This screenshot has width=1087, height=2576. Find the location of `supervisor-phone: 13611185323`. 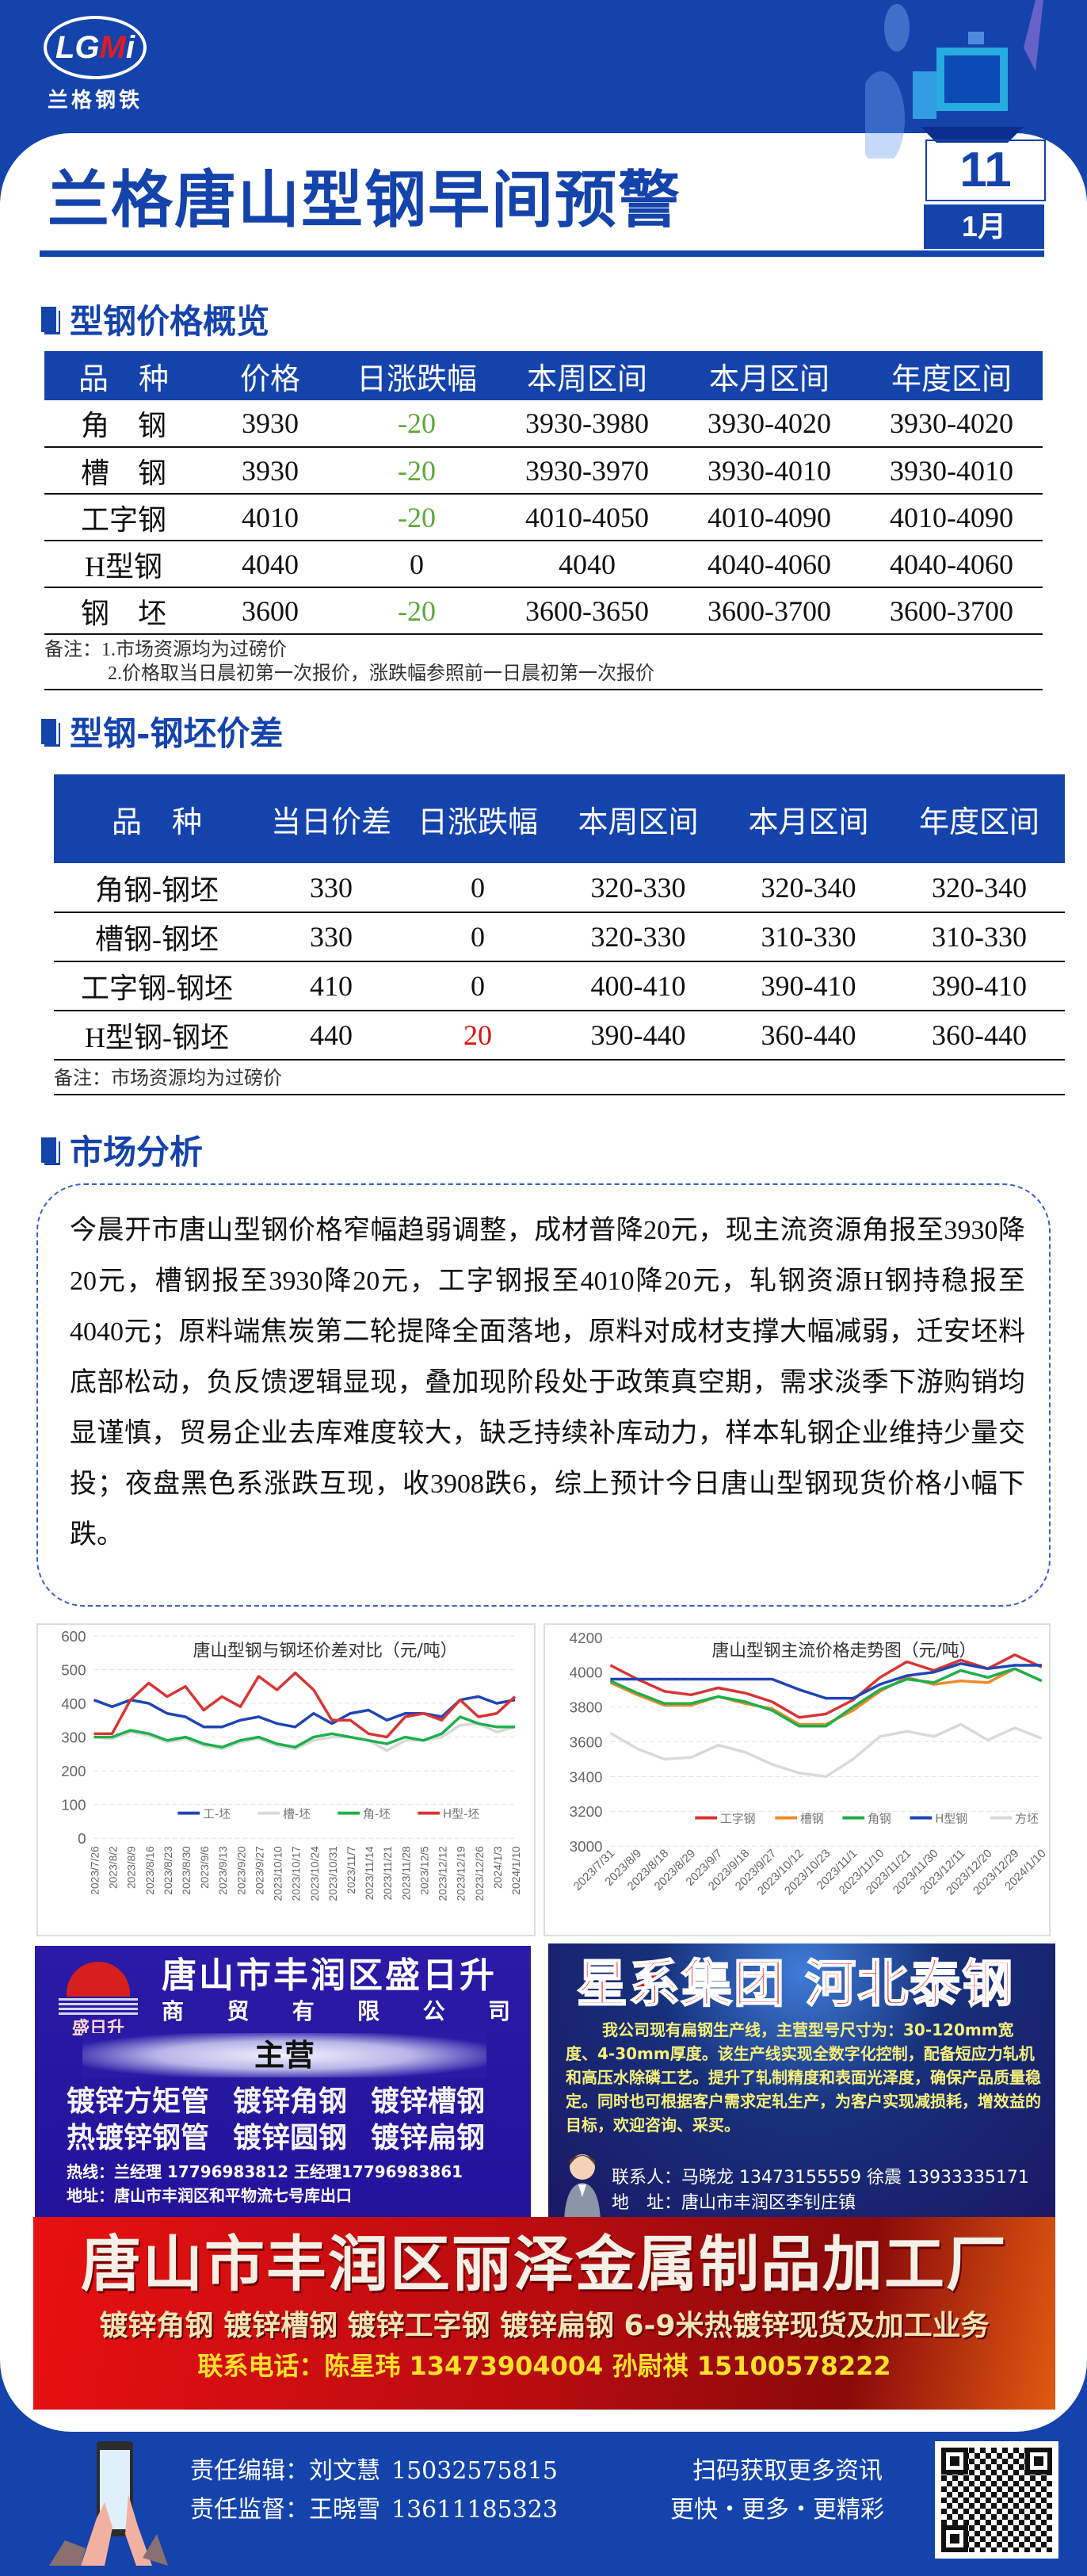

supervisor-phone: 13611185323 is located at coordinates (474, 2510).